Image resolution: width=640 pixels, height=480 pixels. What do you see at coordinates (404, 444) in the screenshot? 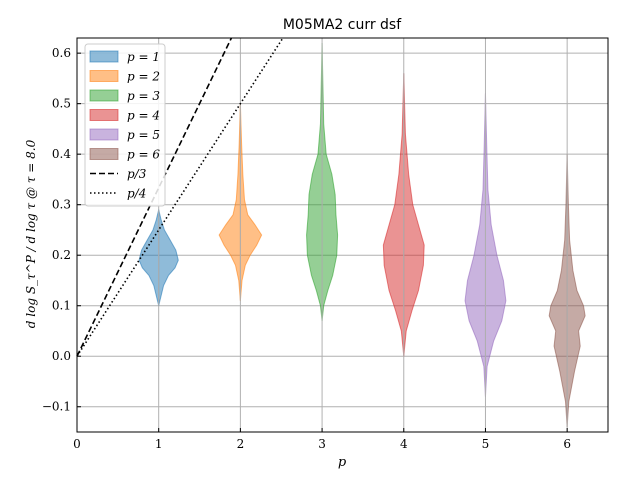
I see `x-tick-label: 4` at bounding box center [404, 444].